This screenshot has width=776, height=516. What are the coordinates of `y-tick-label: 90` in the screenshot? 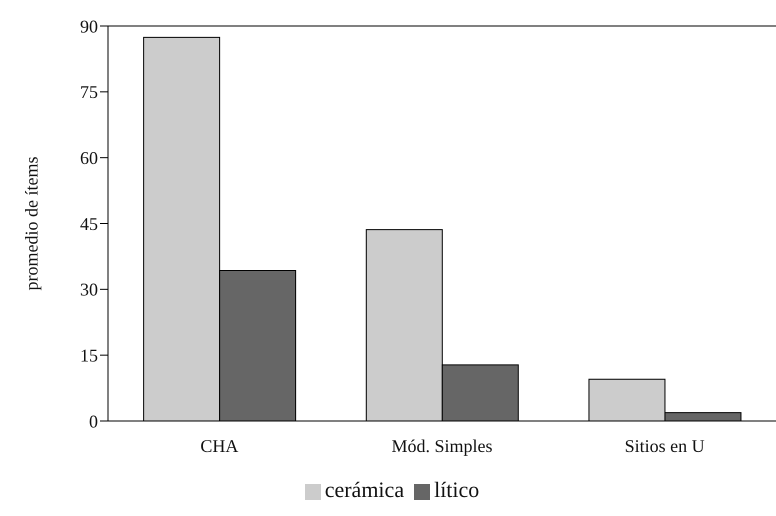 It's located at (89, 26).